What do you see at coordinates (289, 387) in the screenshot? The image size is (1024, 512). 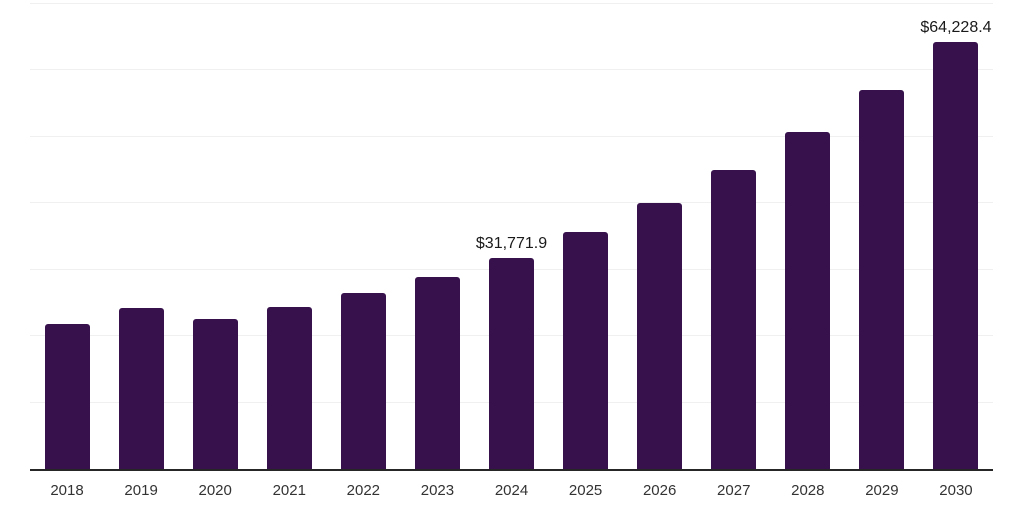 I see `bar-2021` at bounding box center [289, 387].